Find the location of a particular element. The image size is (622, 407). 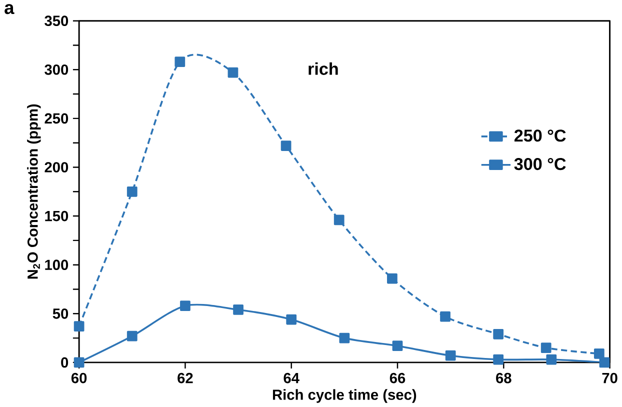

y-tick-label: 300 is located at coordinates (56, 69).